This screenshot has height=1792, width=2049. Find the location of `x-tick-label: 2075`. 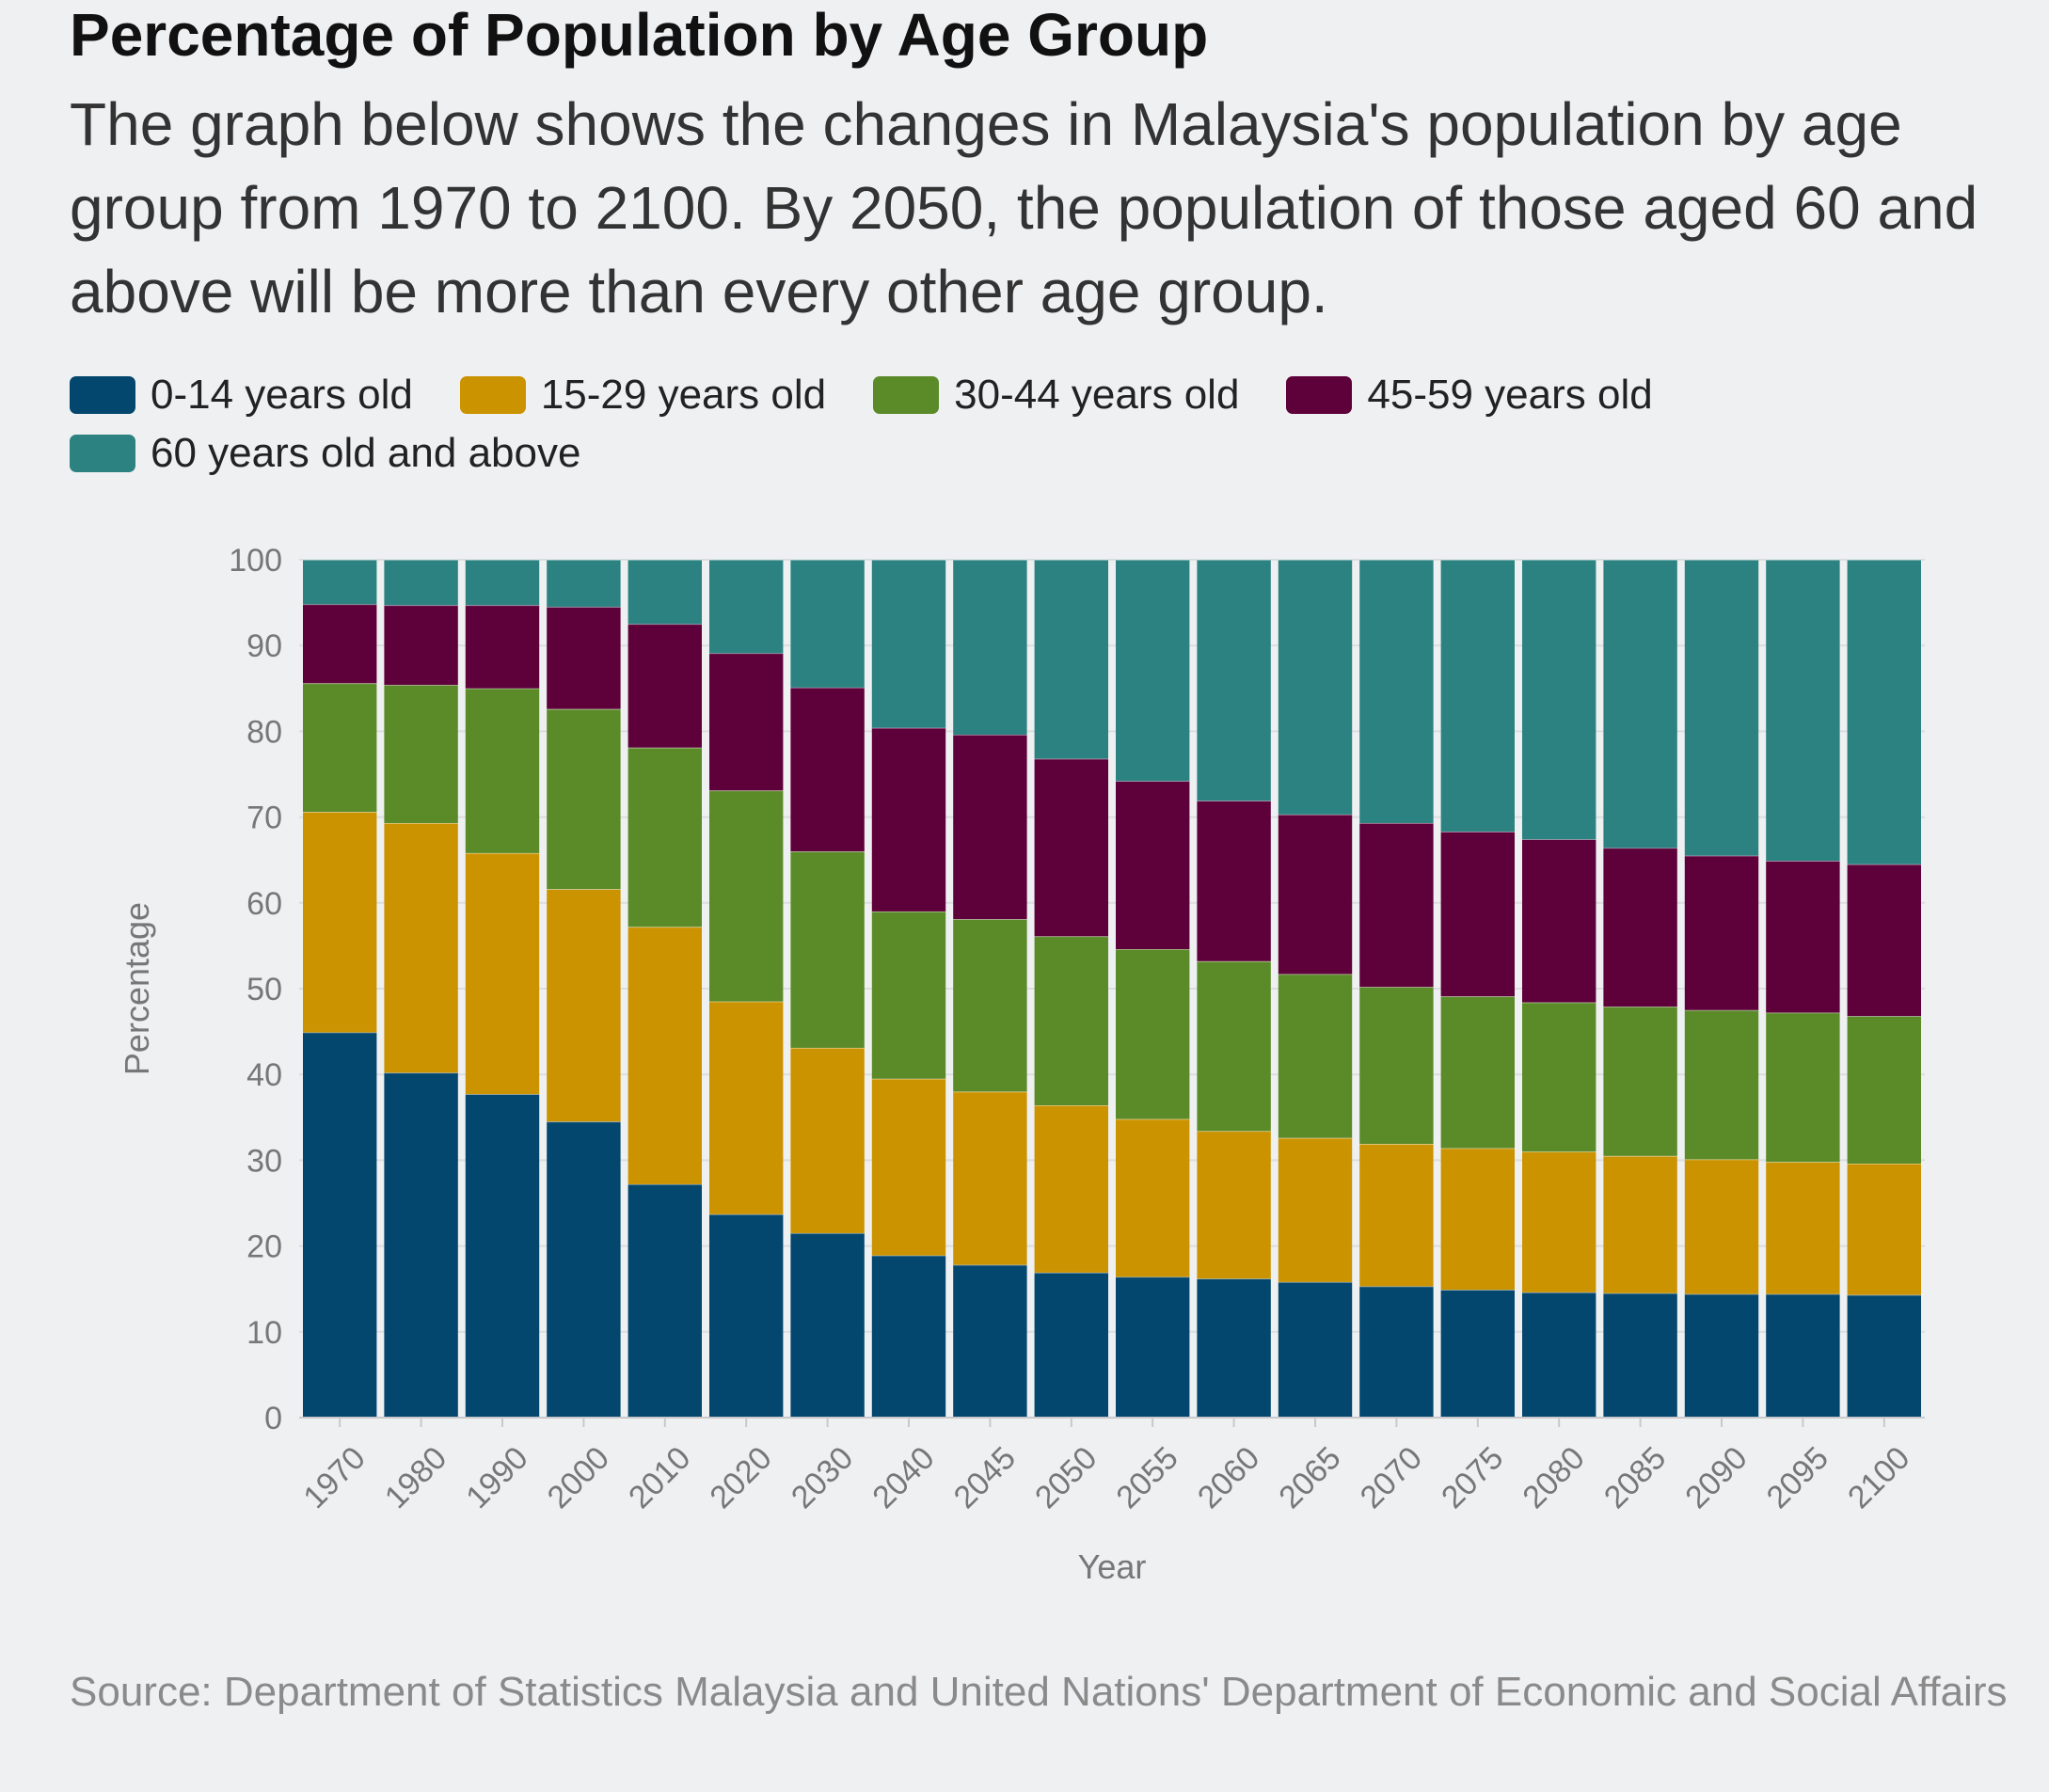

x-tick-label: 2075 is located at coordinates (1472, 1478).